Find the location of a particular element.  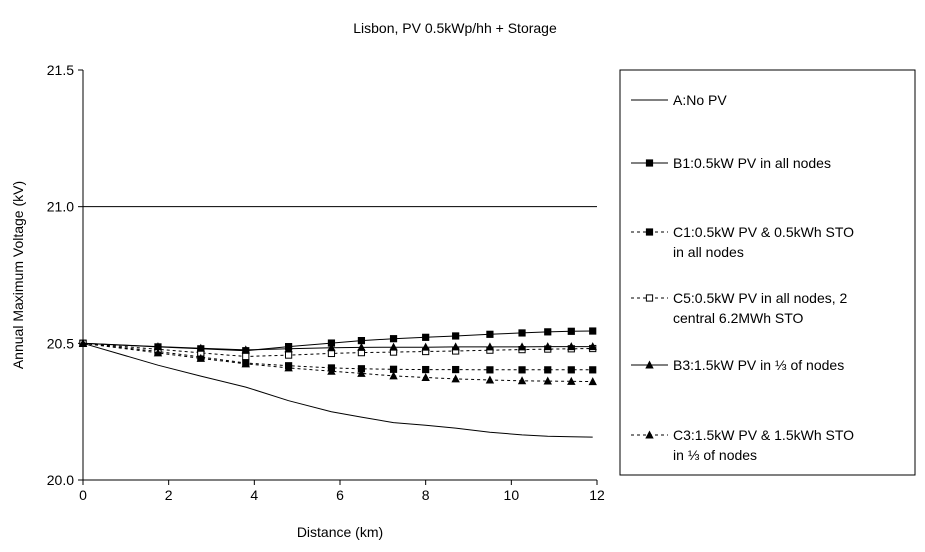

legend-entry-5: B3:1.5kW PV in ⅓ of nodes is located at coordinates (737, 365).